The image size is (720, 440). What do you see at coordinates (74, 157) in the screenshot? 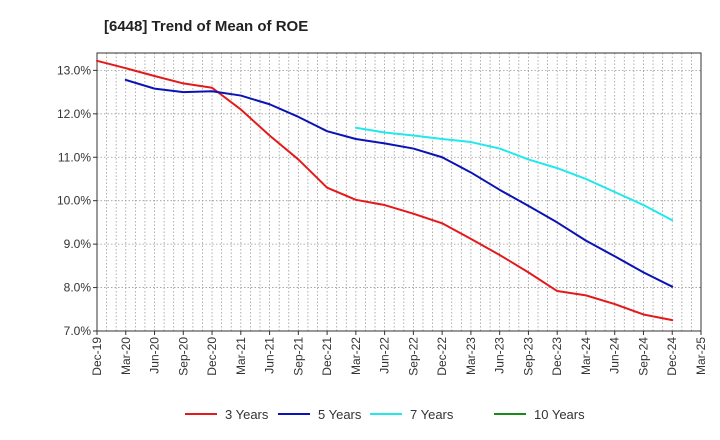
I see `y-tick-label: 11.0%` at bounding box center [74, 157].